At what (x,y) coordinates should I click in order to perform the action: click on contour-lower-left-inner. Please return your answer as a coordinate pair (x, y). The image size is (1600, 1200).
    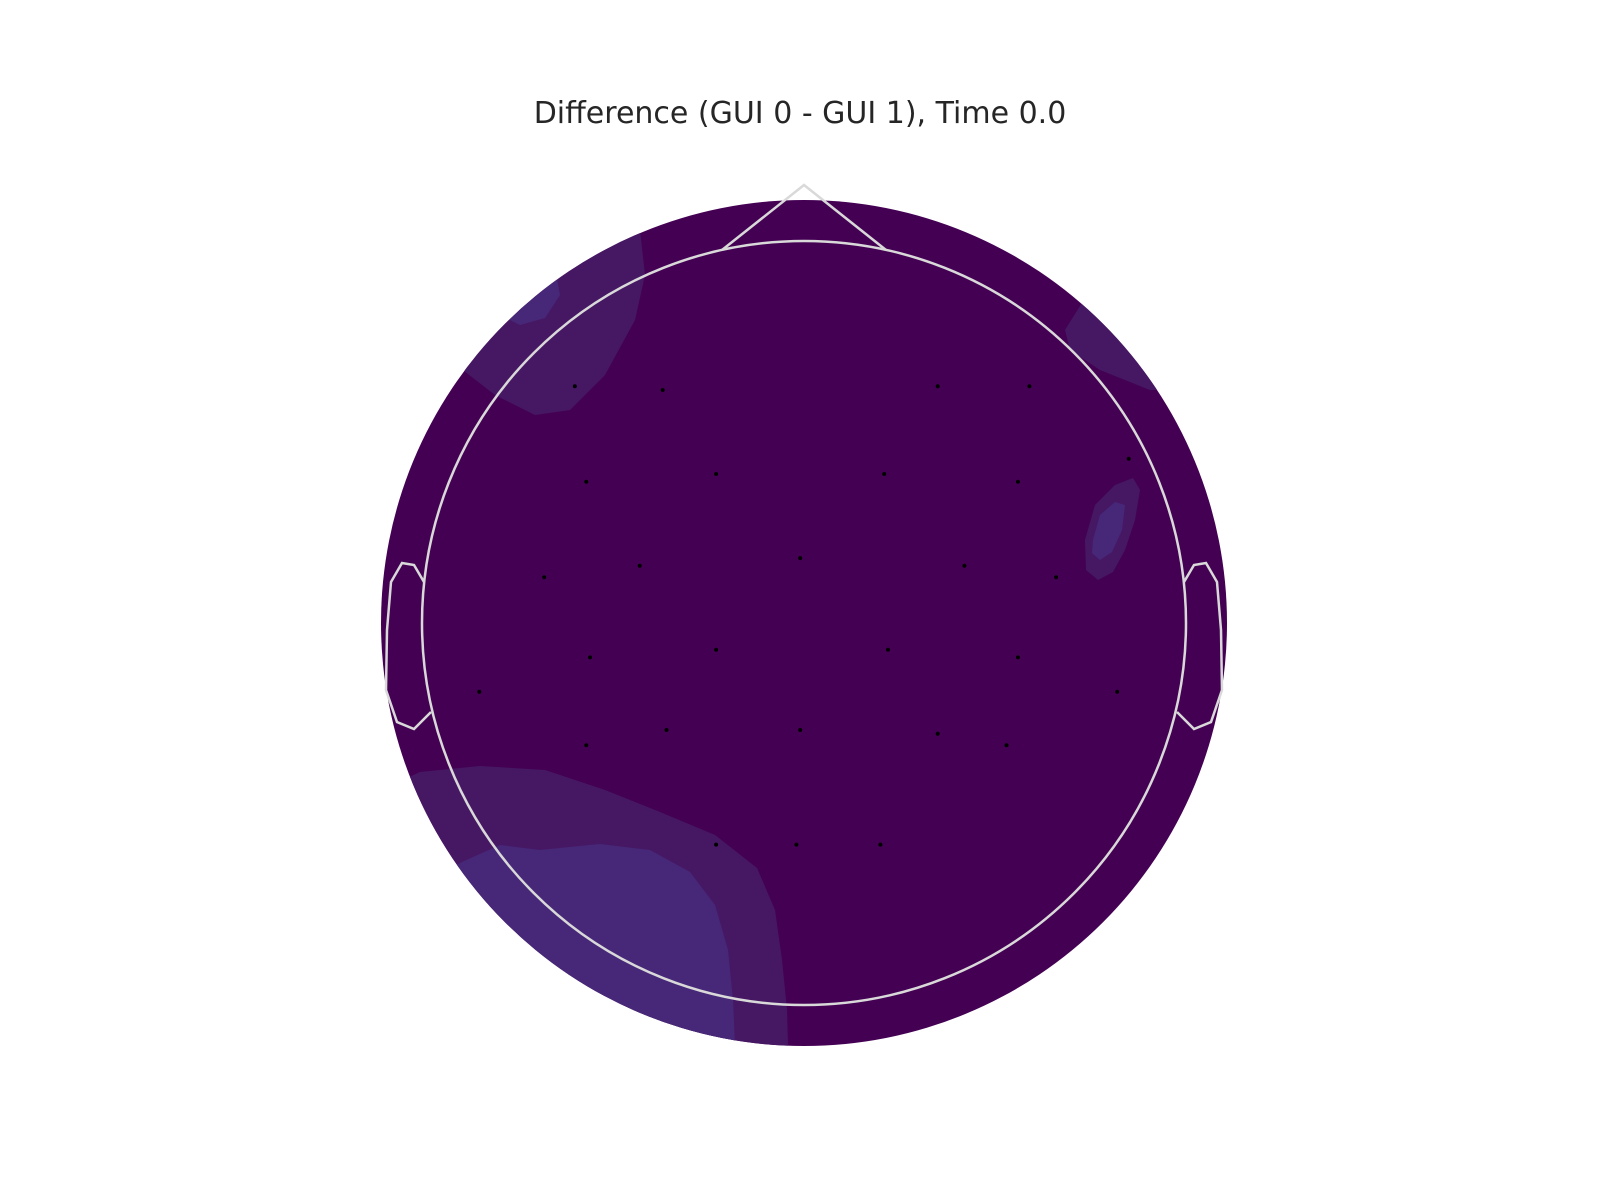
    Looking at the image, I should click on (558, 945).